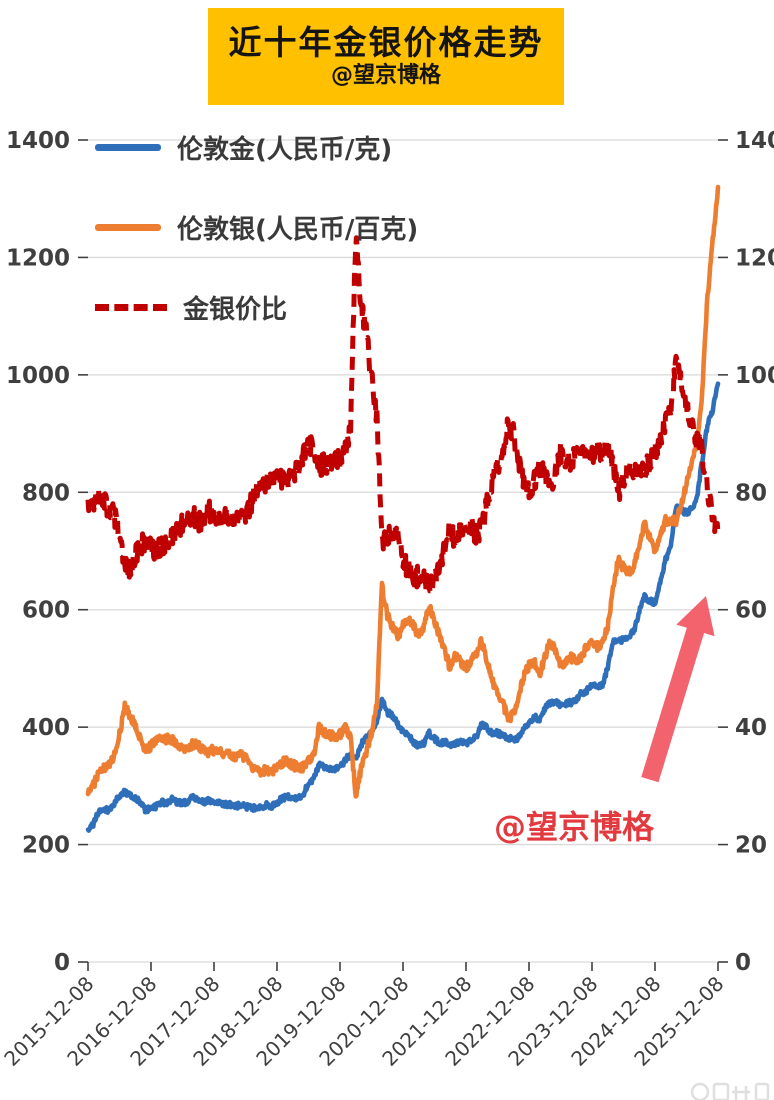 This screenshot has height=1100, width=774. Describe the element at coordinates (128, 147) in the screenshot. I see `gold-line-swatch` at that location.